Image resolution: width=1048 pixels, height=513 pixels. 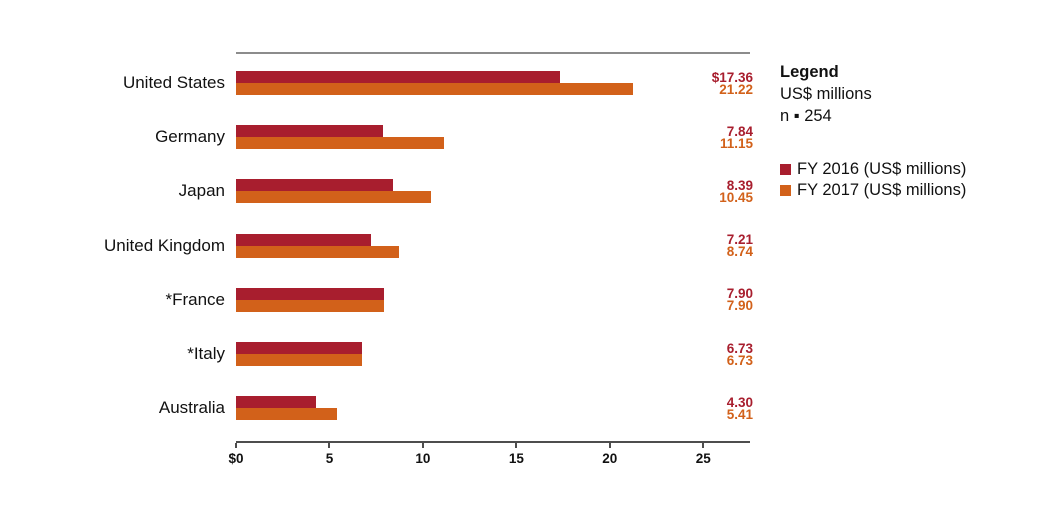 I want to click on category-label: United Kingdom, so click(x=164, y=245).